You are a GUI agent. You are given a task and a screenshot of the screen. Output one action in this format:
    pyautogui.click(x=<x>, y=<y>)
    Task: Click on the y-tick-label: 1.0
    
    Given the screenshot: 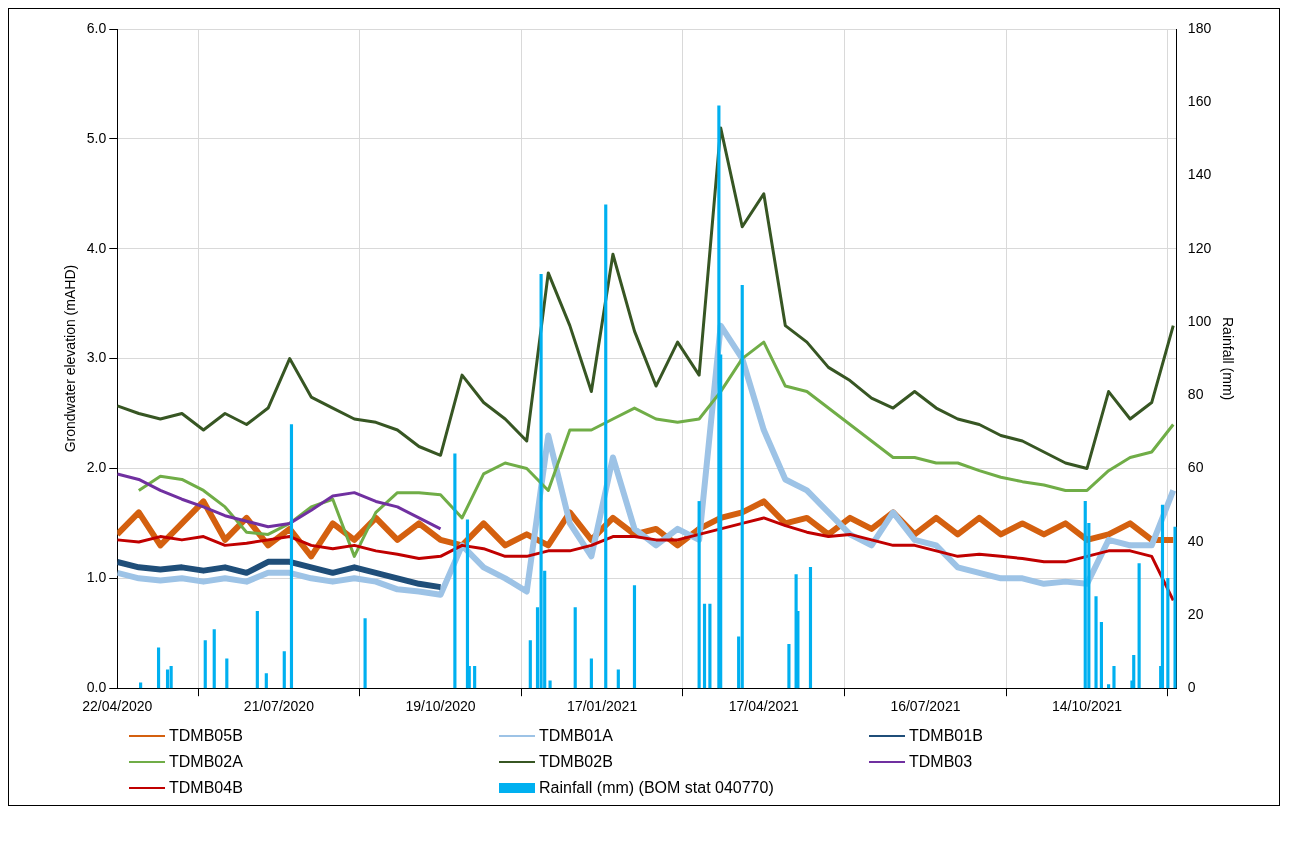 What is the action you would take?
    pyautogui.click(x=96, y=577)
    